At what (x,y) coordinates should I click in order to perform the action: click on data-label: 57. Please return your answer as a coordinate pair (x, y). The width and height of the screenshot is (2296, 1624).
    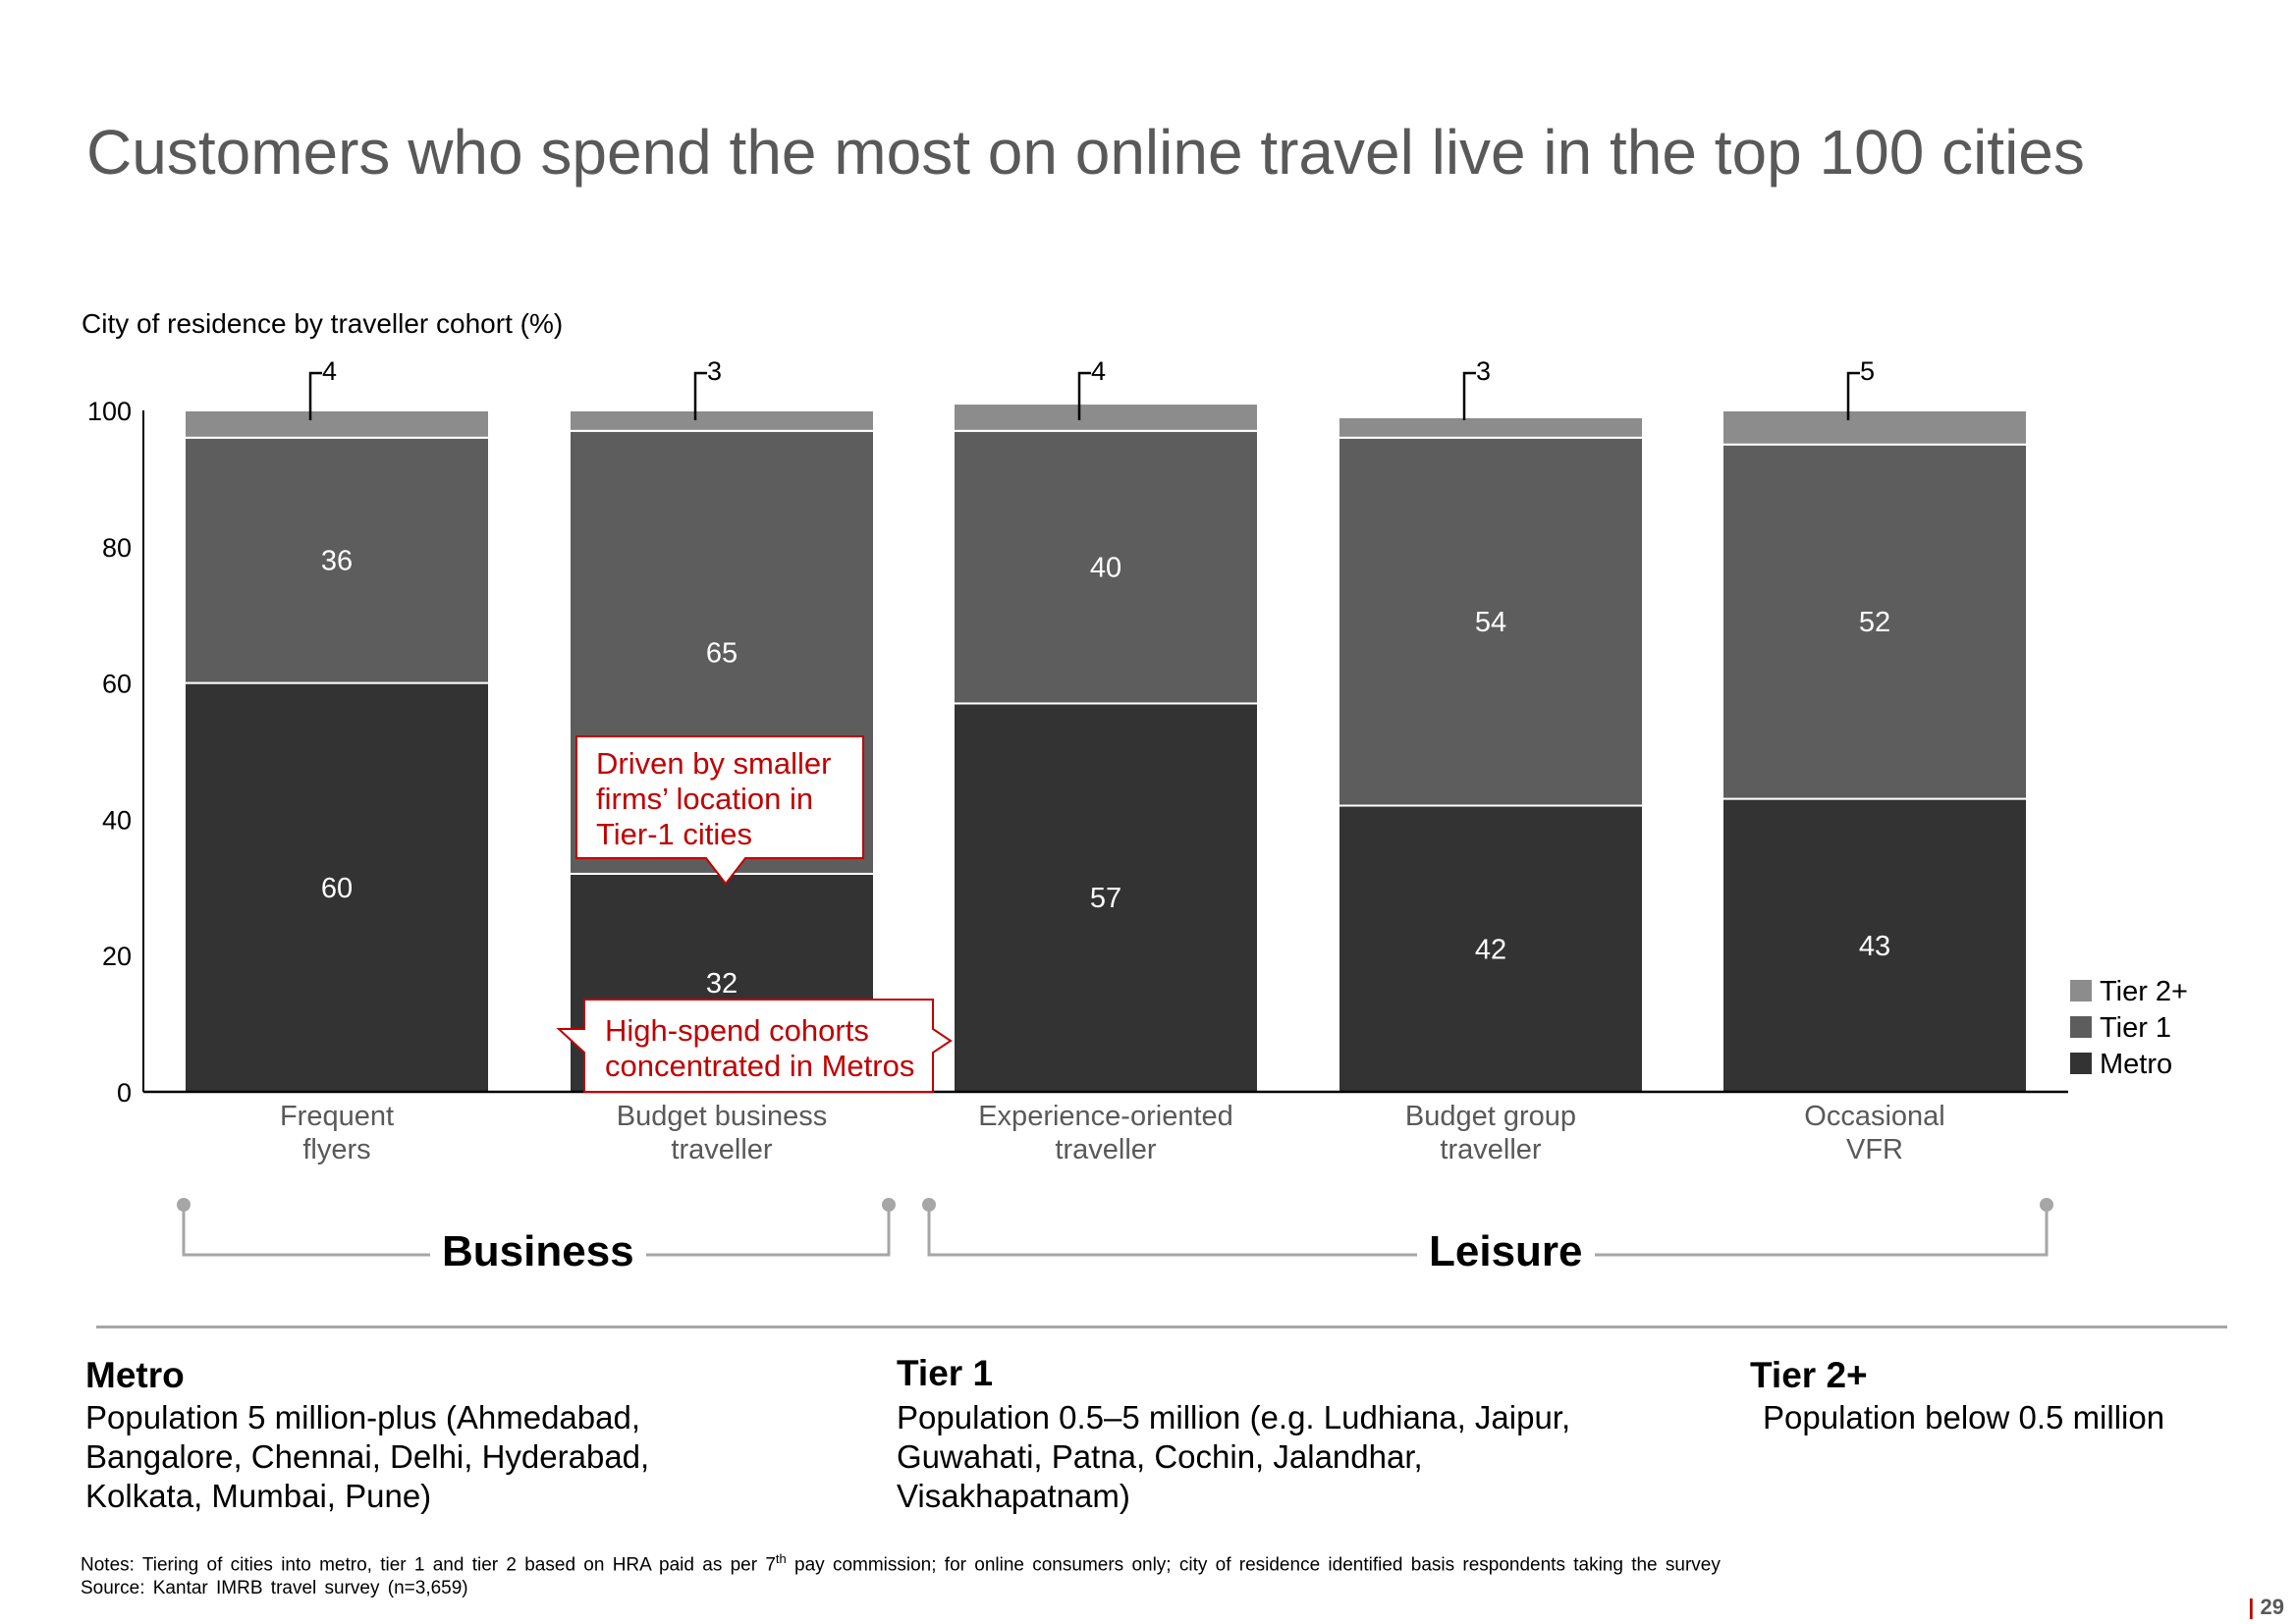
    Looking at the image, I should click on (1105, 898).